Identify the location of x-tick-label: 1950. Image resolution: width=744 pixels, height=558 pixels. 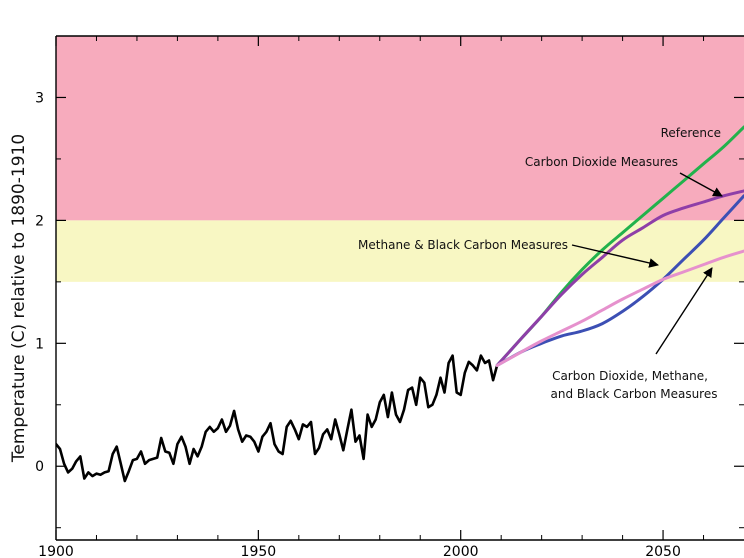
(259, 551).